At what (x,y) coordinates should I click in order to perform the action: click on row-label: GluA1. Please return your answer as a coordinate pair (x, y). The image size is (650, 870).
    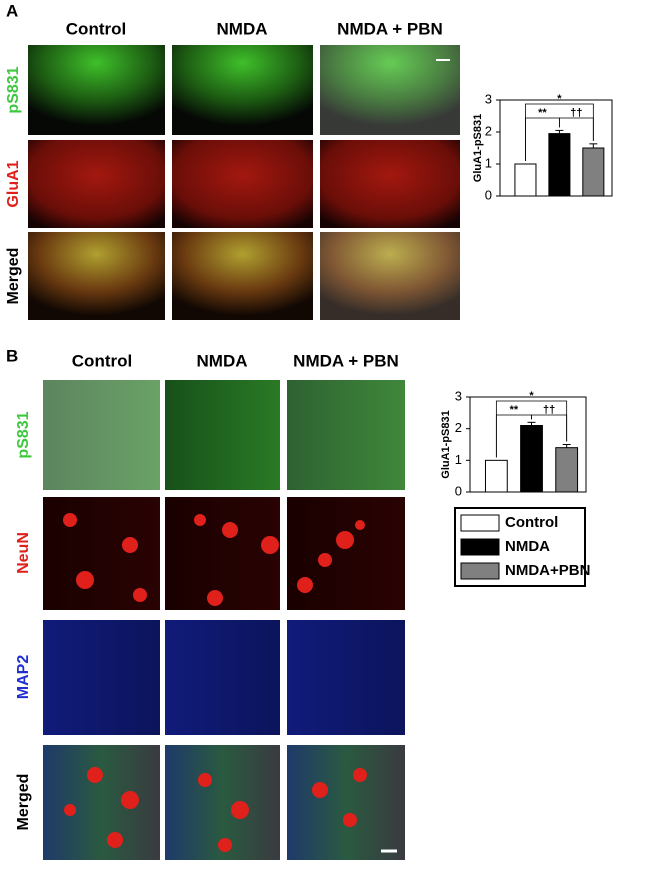
    Looking at the image, I should click on (13, 183).